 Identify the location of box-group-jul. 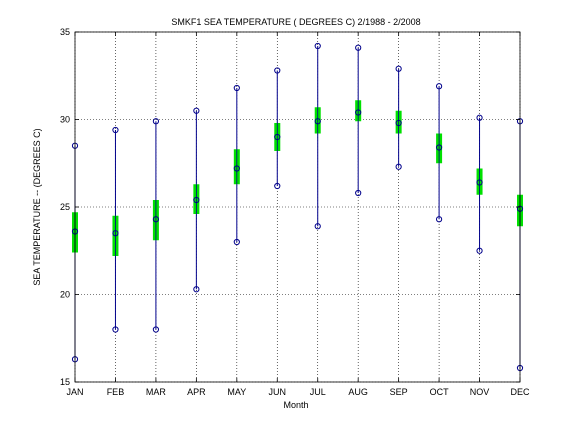
(317, 136).